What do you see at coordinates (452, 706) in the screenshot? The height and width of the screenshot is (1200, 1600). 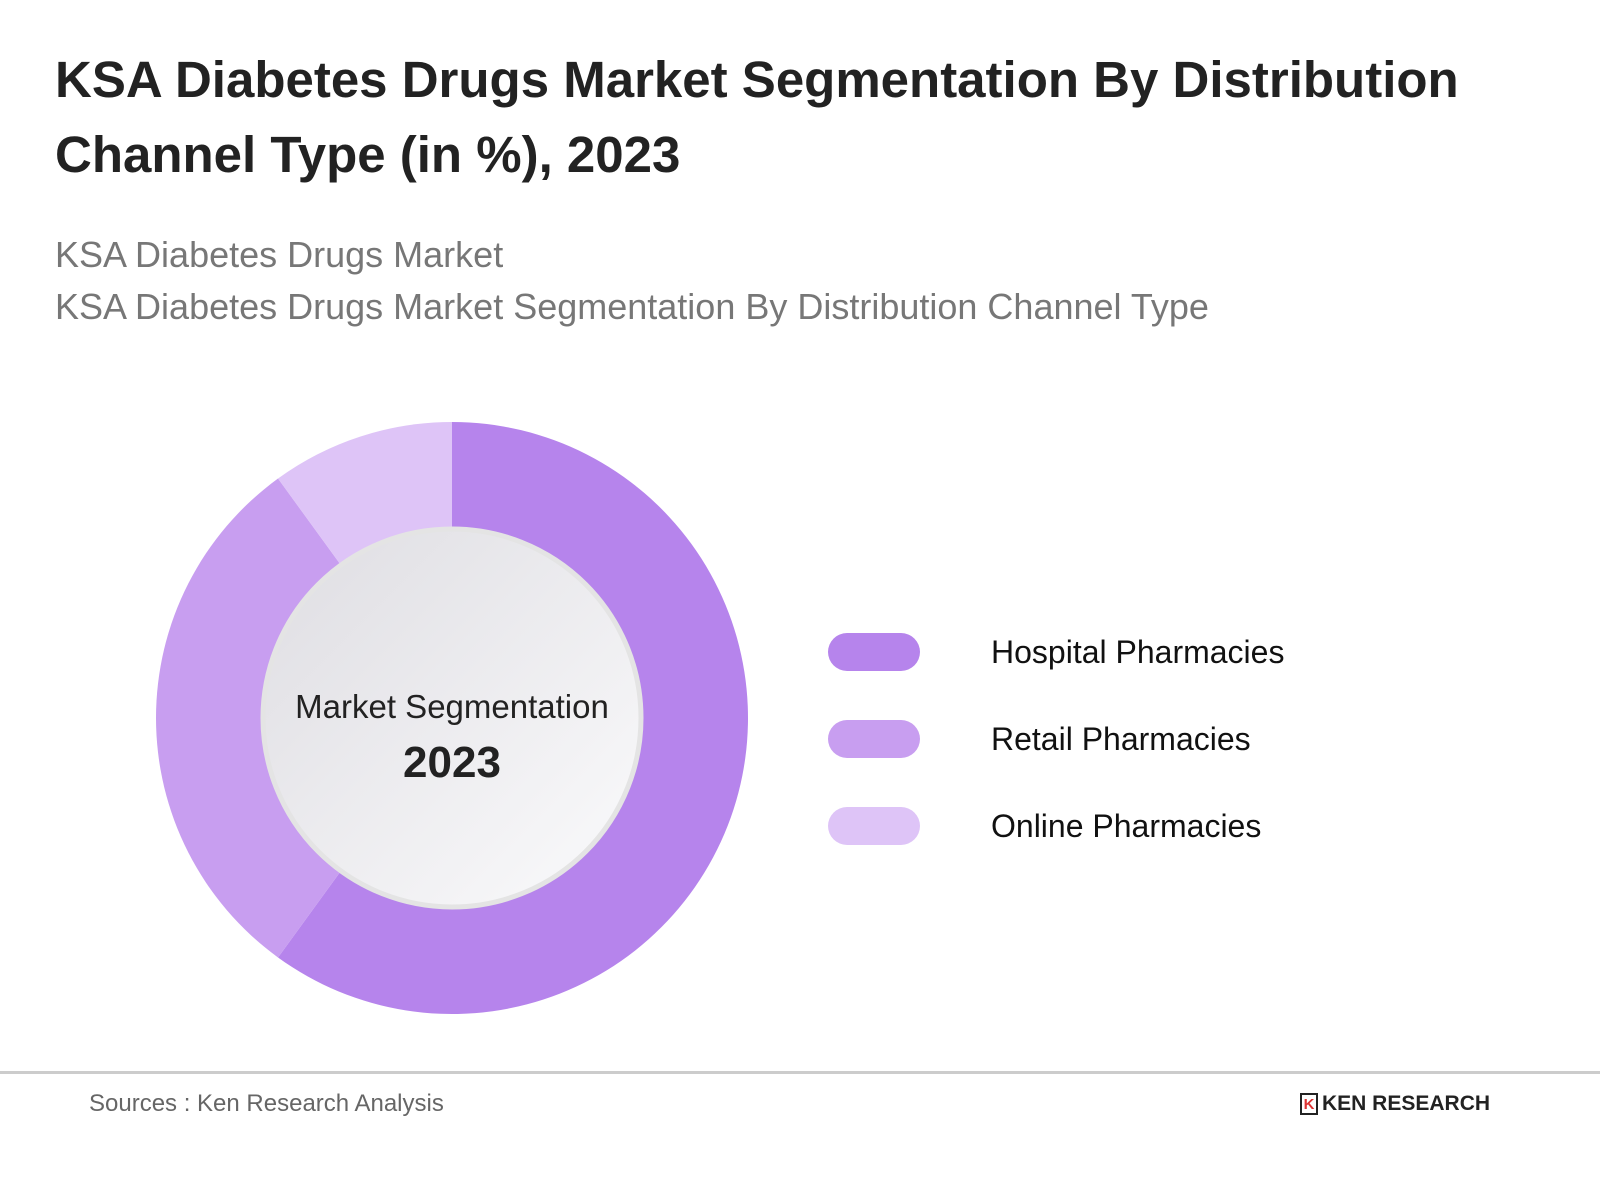 I see `center-label: Market Segmentation` at bounding box center [452, 706].